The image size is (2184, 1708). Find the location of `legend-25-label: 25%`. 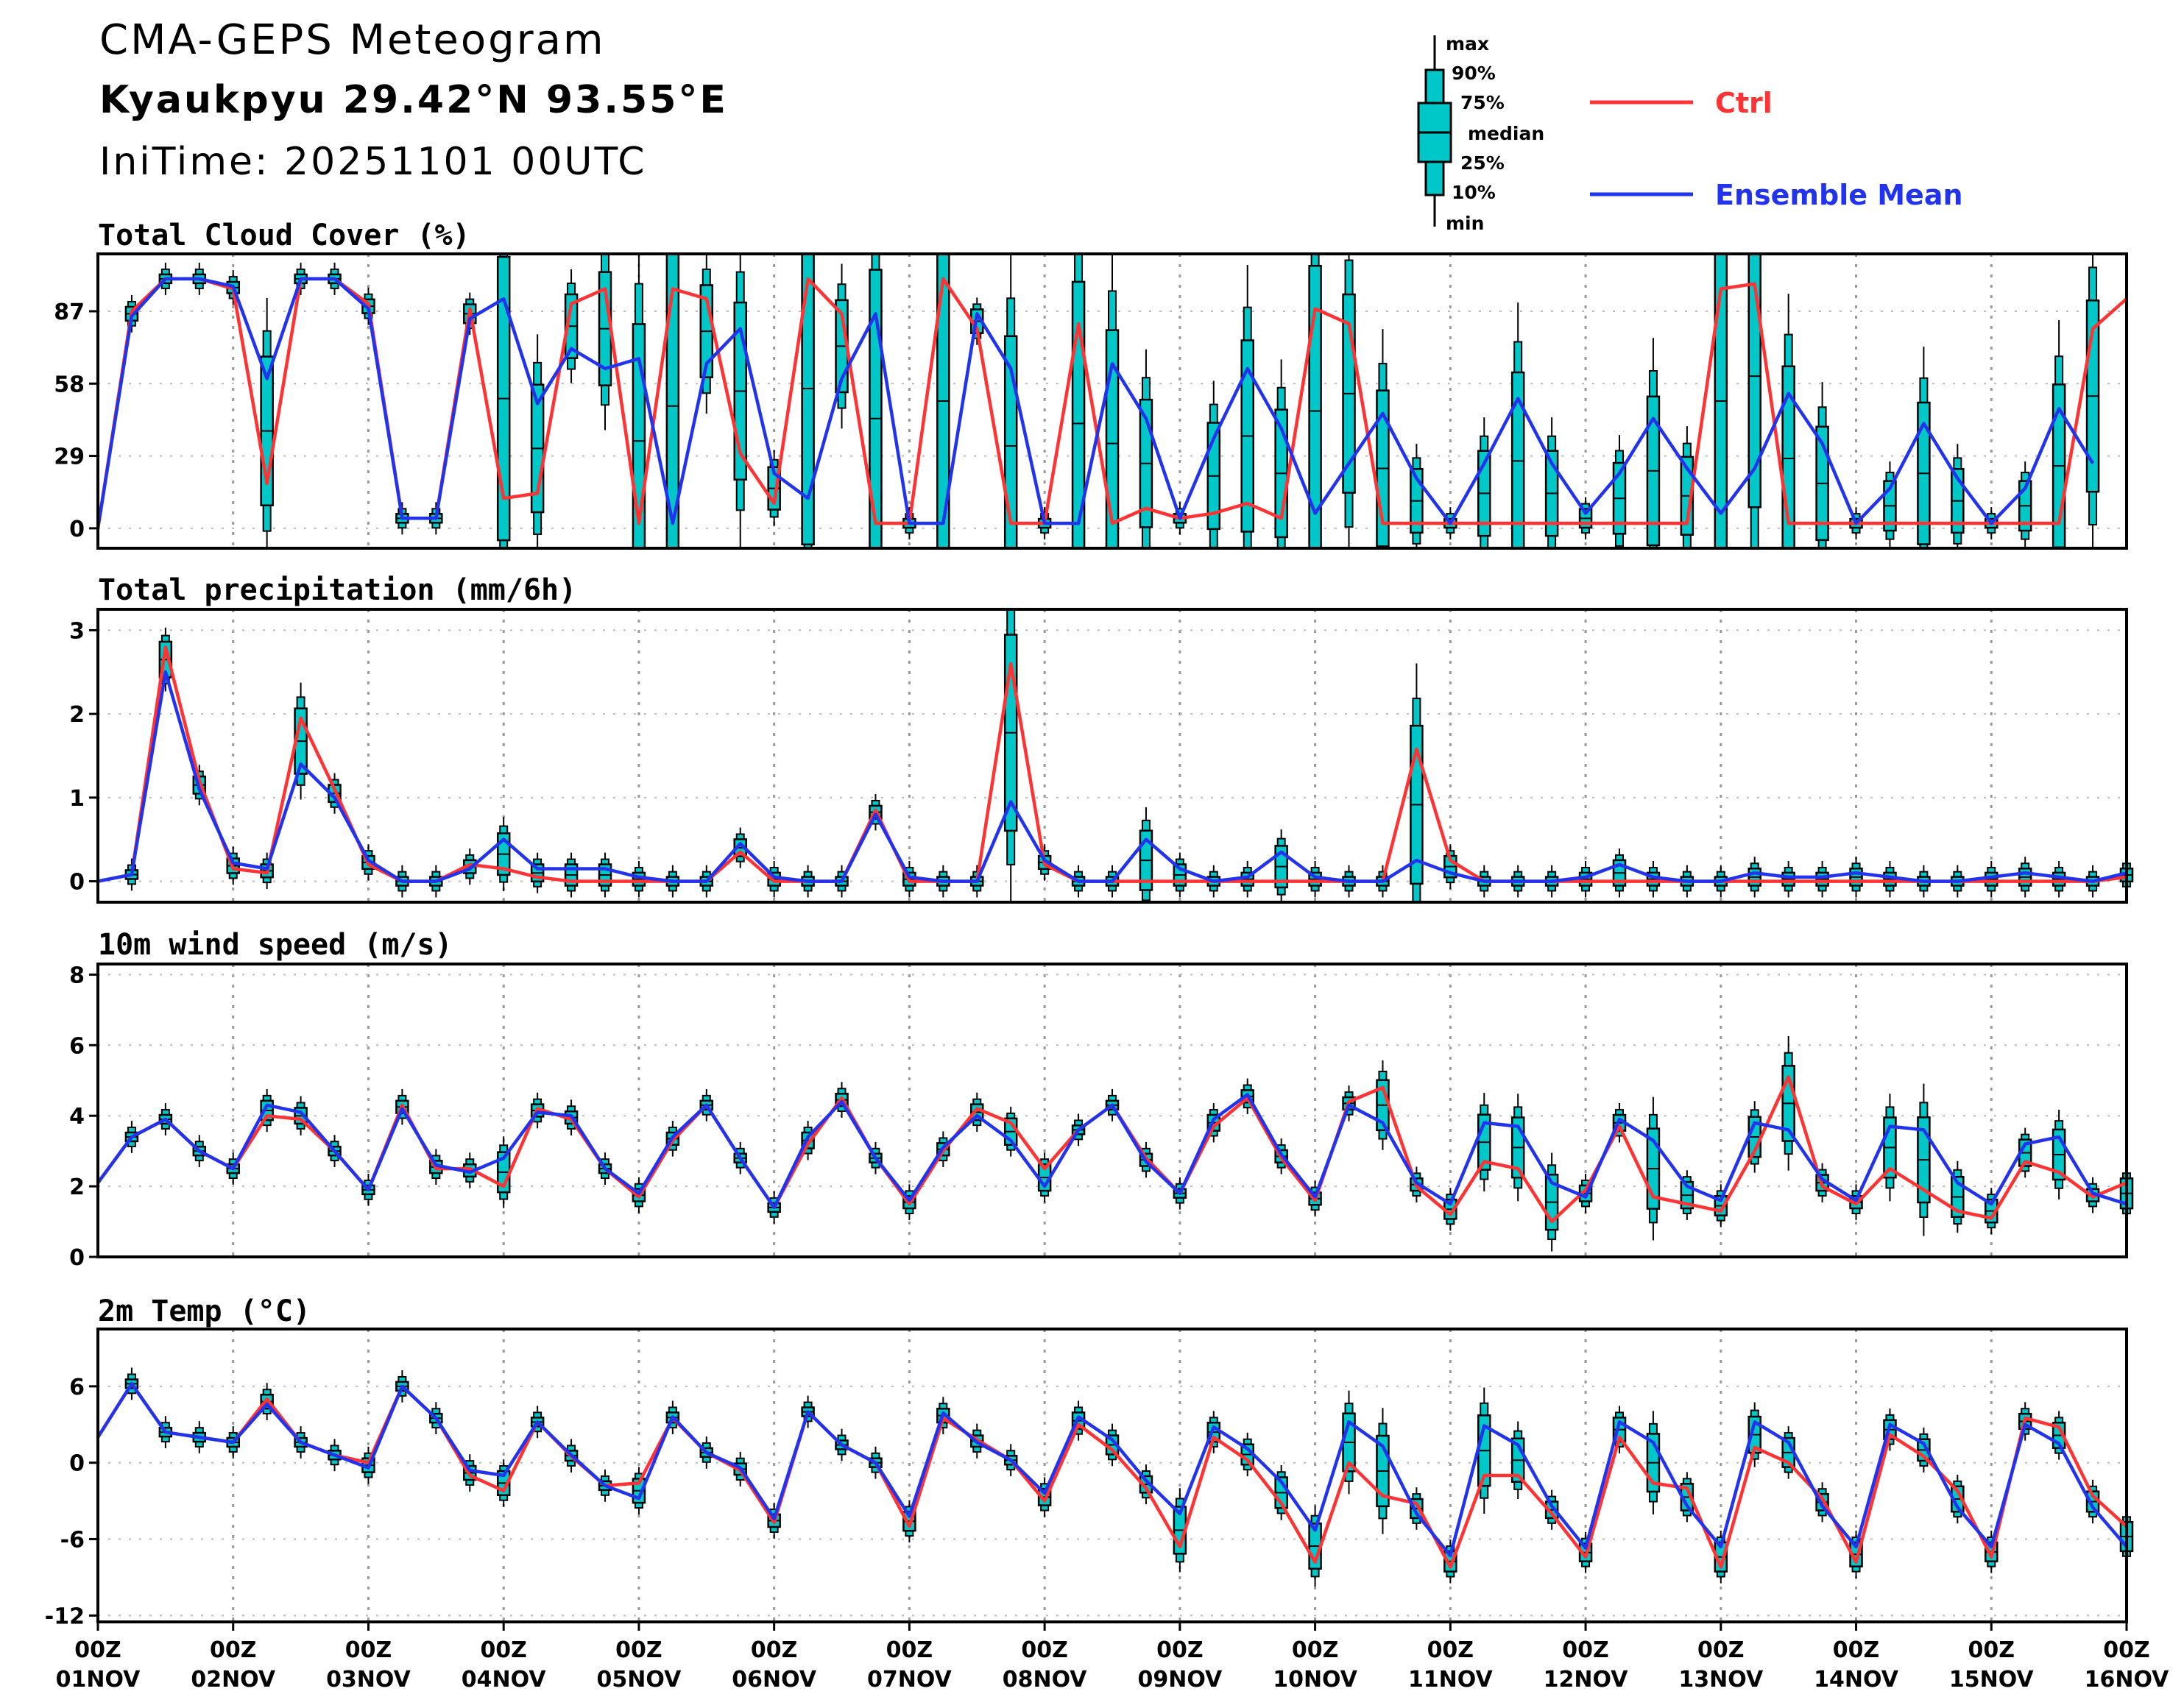

legend-25-label: 25% is located at coordinates (1482, 163).